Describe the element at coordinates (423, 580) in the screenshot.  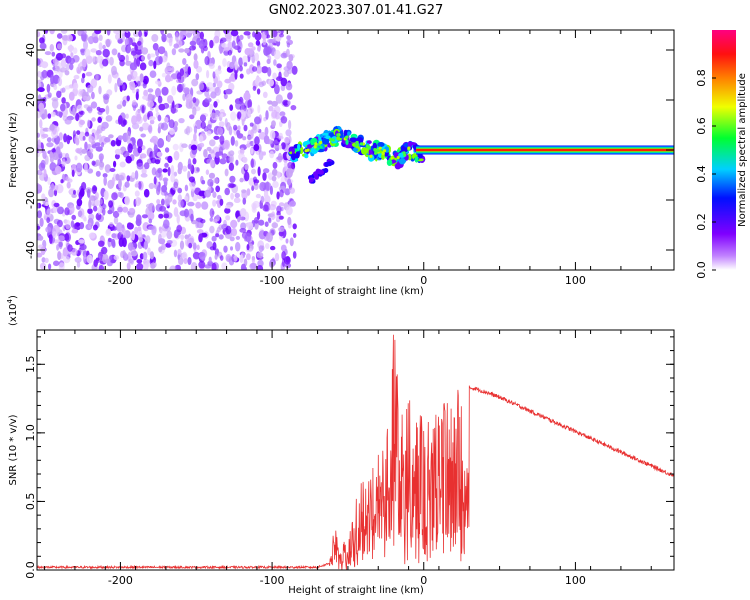
I see `x-tick-label: 0` at that location.